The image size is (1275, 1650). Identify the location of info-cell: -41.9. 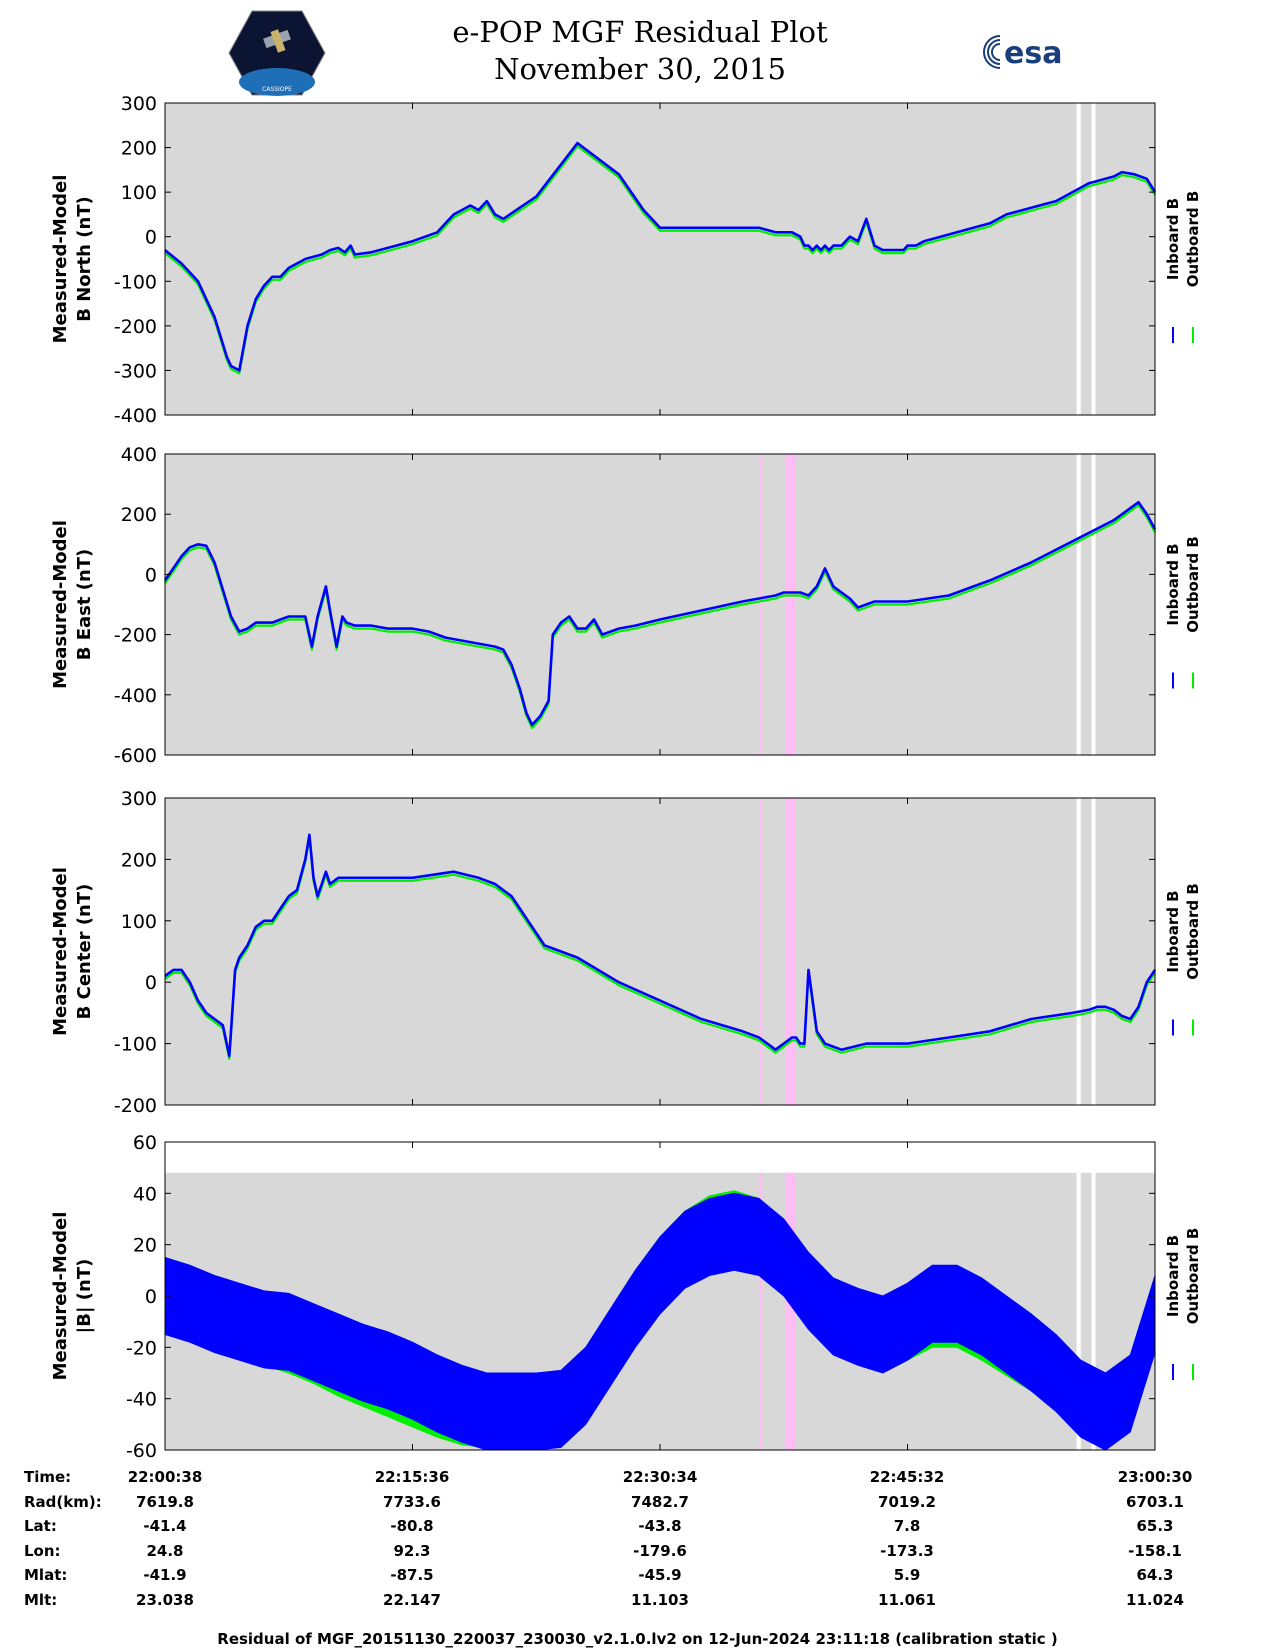
(165, 1575).